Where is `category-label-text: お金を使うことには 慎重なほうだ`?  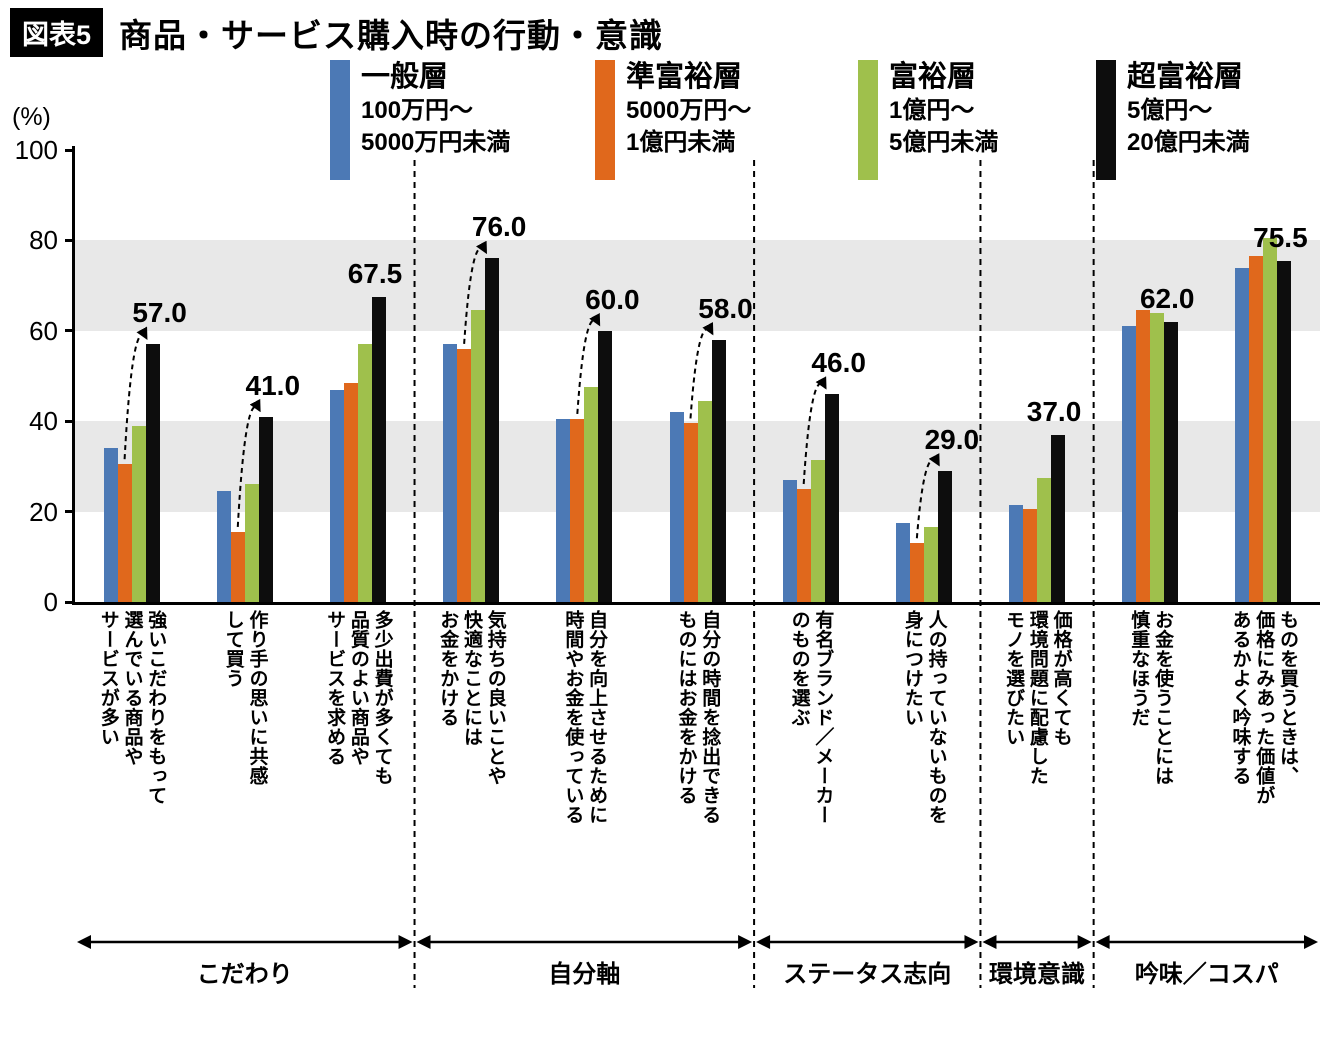 category-label-text: お金を使うことには 慎重なほうだ is located at coordinates (1150, 698).